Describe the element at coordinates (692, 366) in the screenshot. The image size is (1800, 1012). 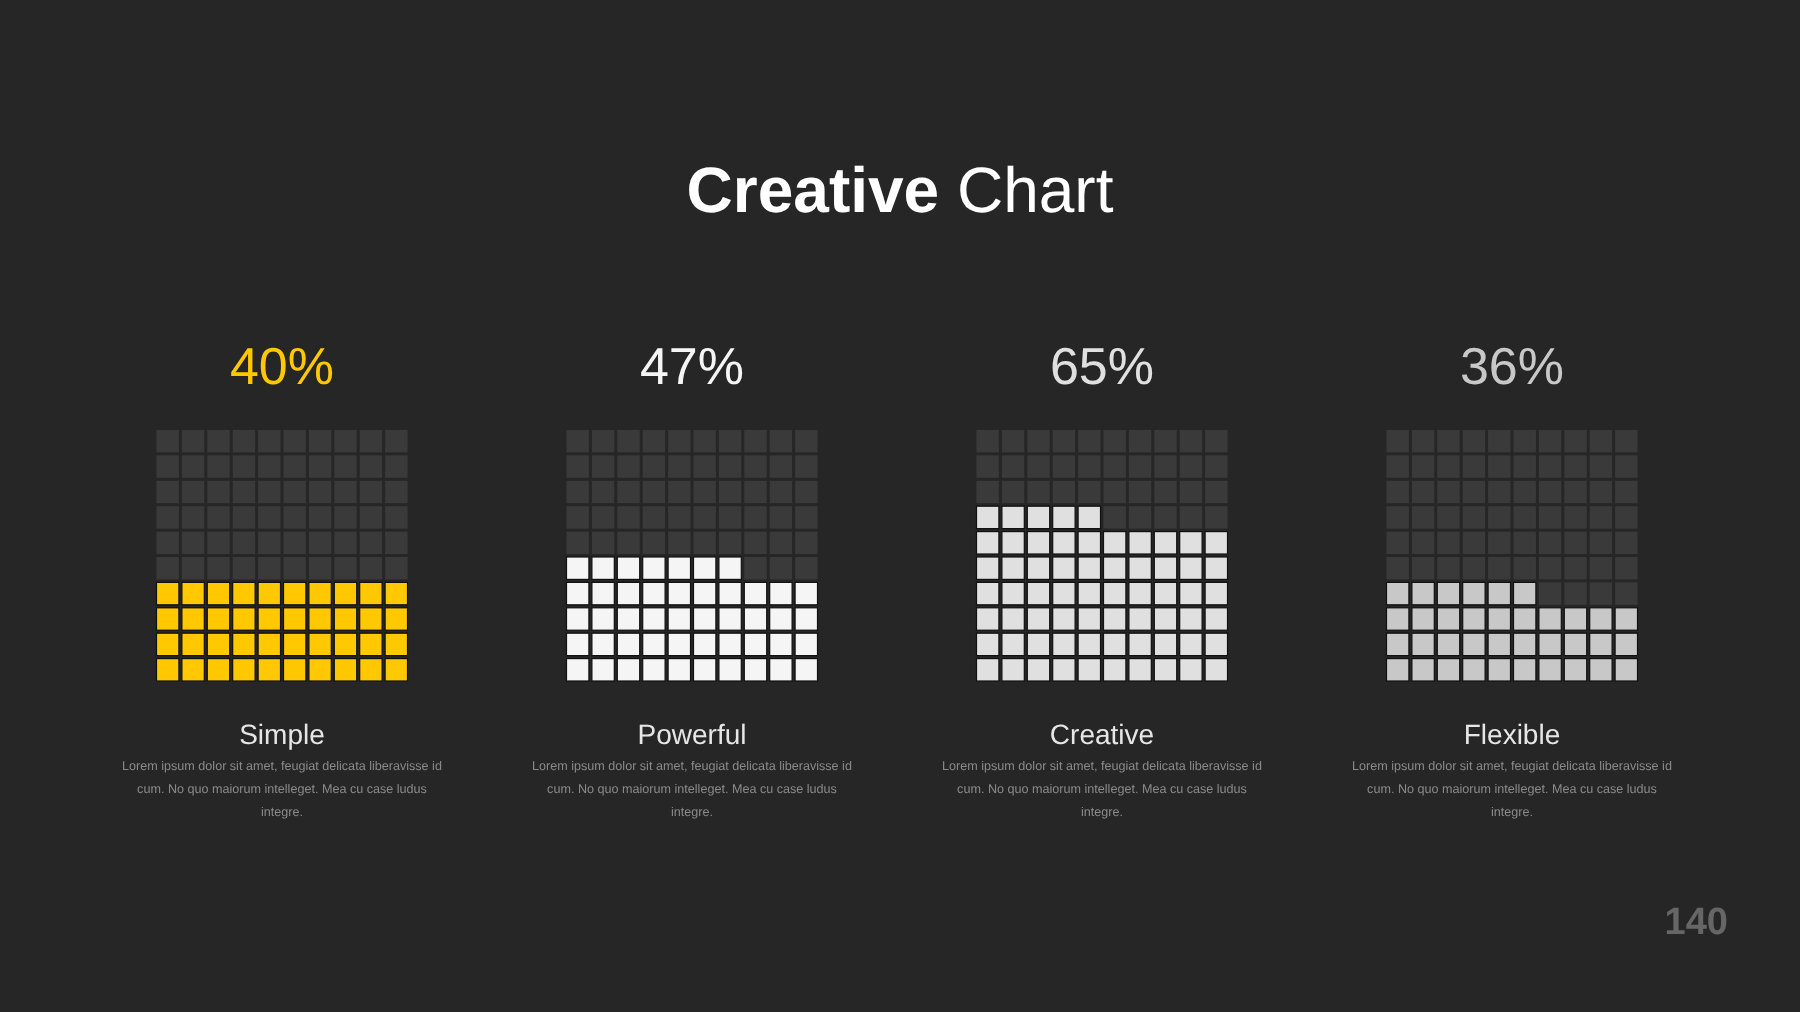
I see `data-label: 47%` at that location.